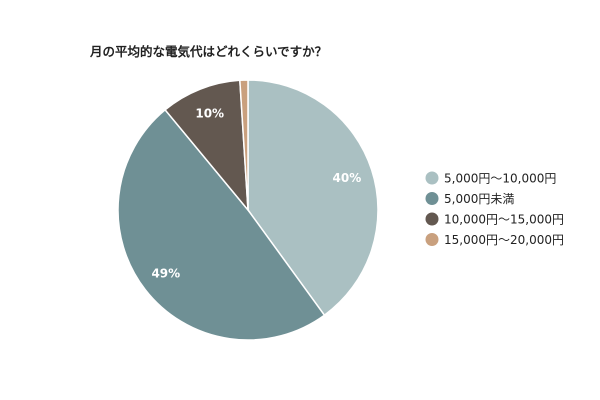 This screenshot has width=600, height=400. Describe the element at coordinates (504, 220) in the screenshot. I see `legend-label: 10,000円～15,000円` at that location.